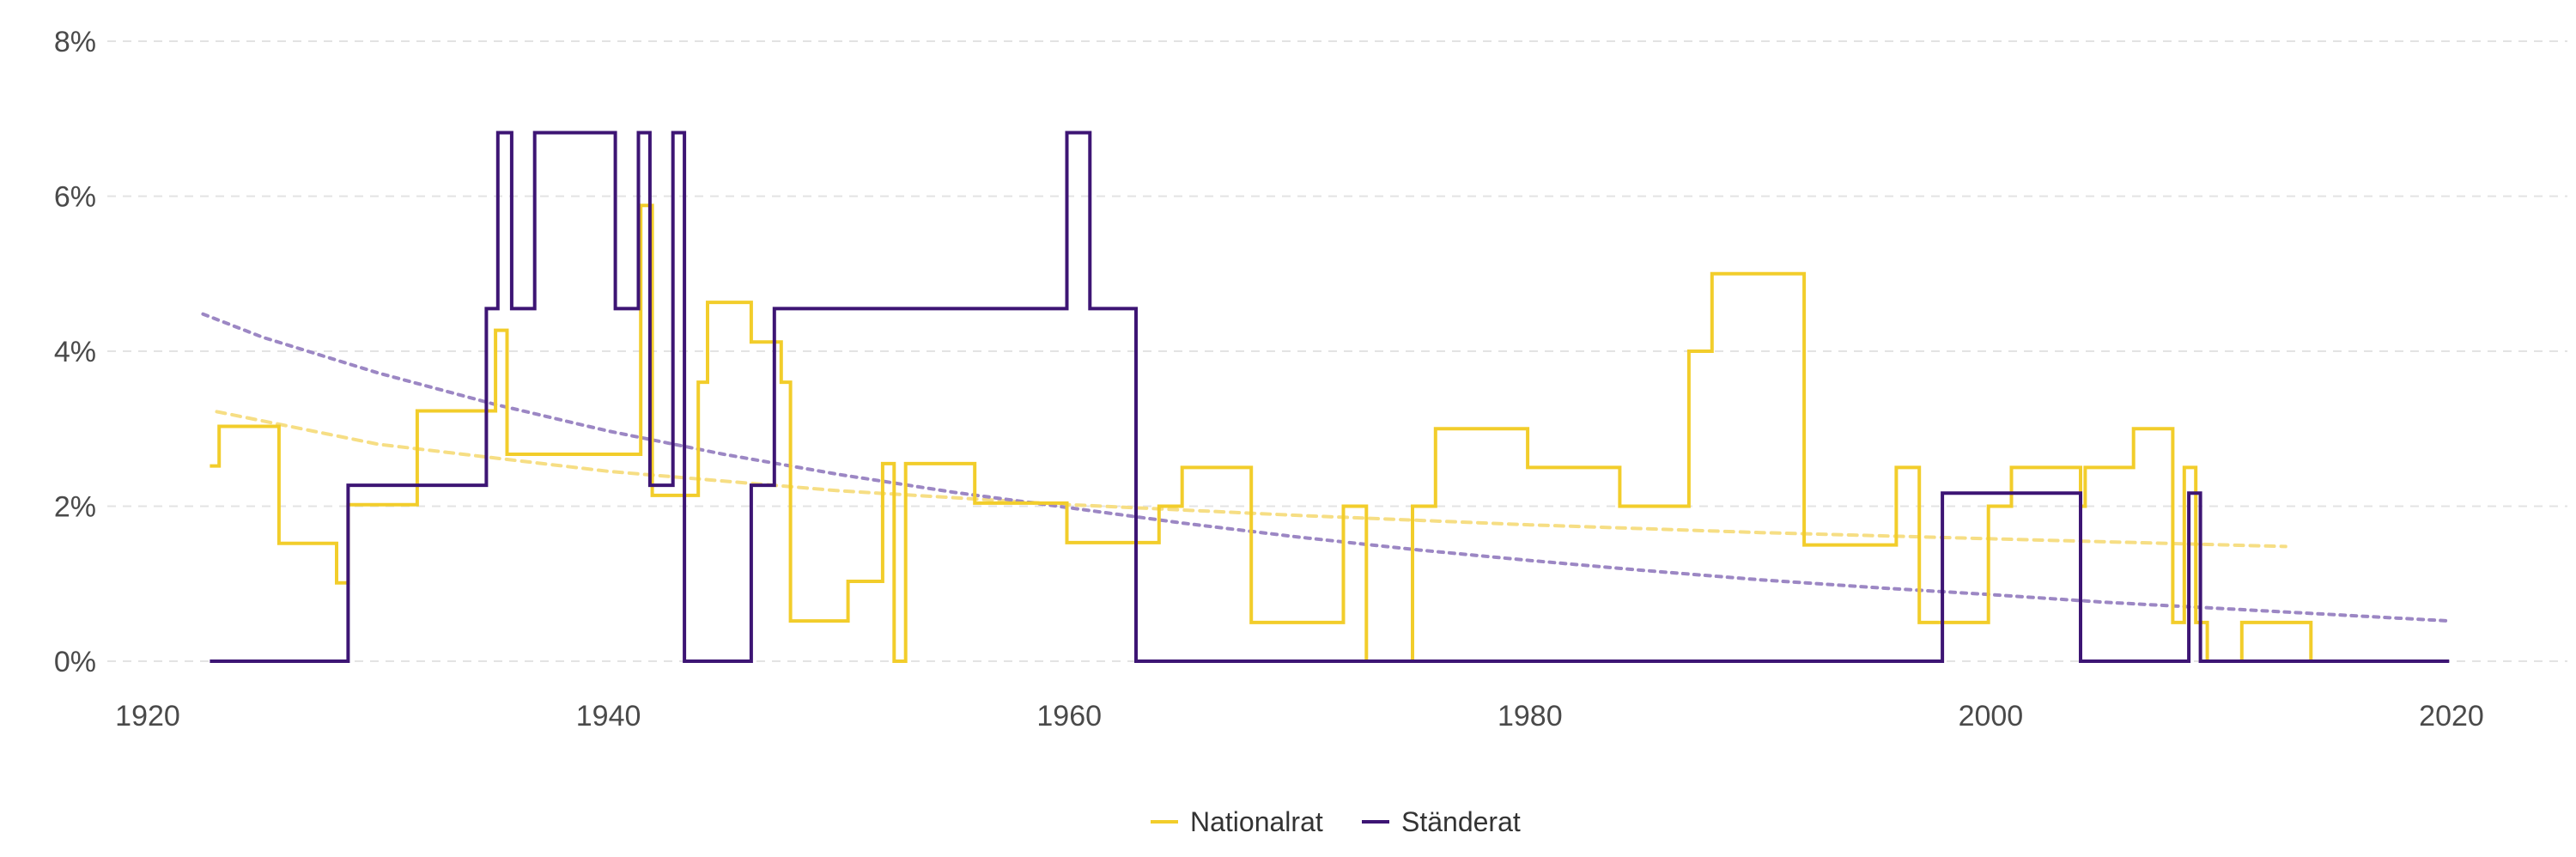 The width and height of the screenshot is (2576, 857). Describe the element at coordinates (1299, 716) in the screenshot. I see `x-axis: 1920 1940 1960 1980 2000 2020` at that location.